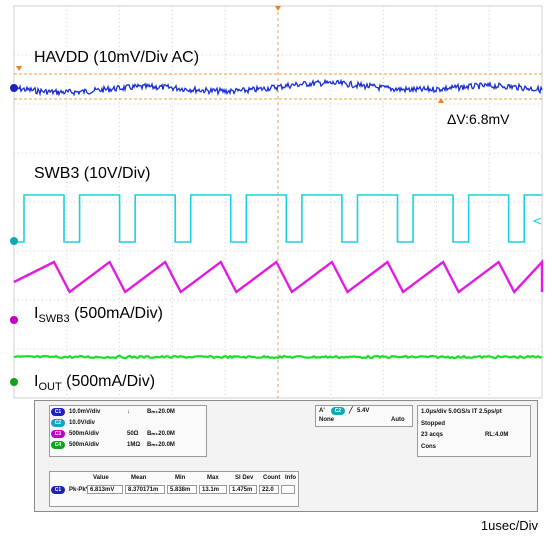 This screenshot has width=552, height=539. I want to click on meas-min: 5.838m, so click(182, 489).